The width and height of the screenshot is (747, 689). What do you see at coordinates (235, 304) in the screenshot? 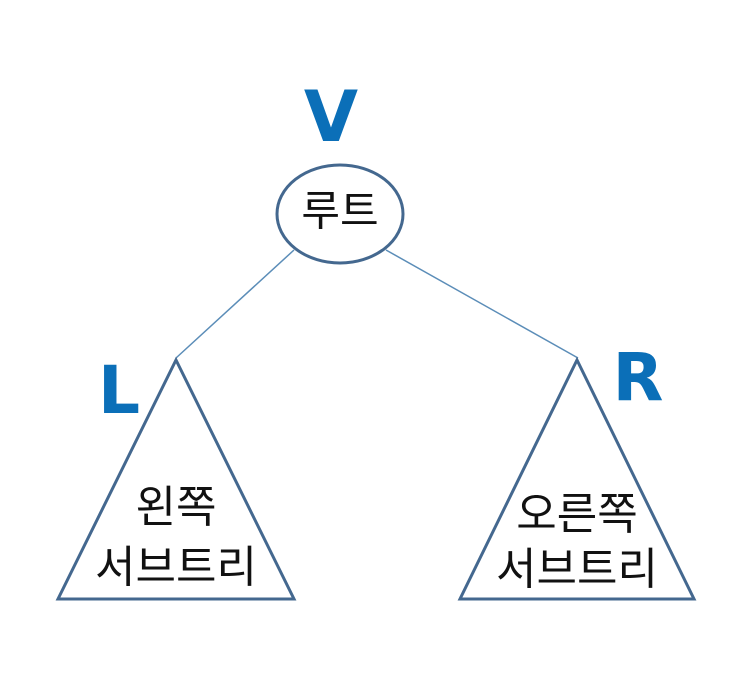
I see `edge-root-left` at bounding box center [235, 304].